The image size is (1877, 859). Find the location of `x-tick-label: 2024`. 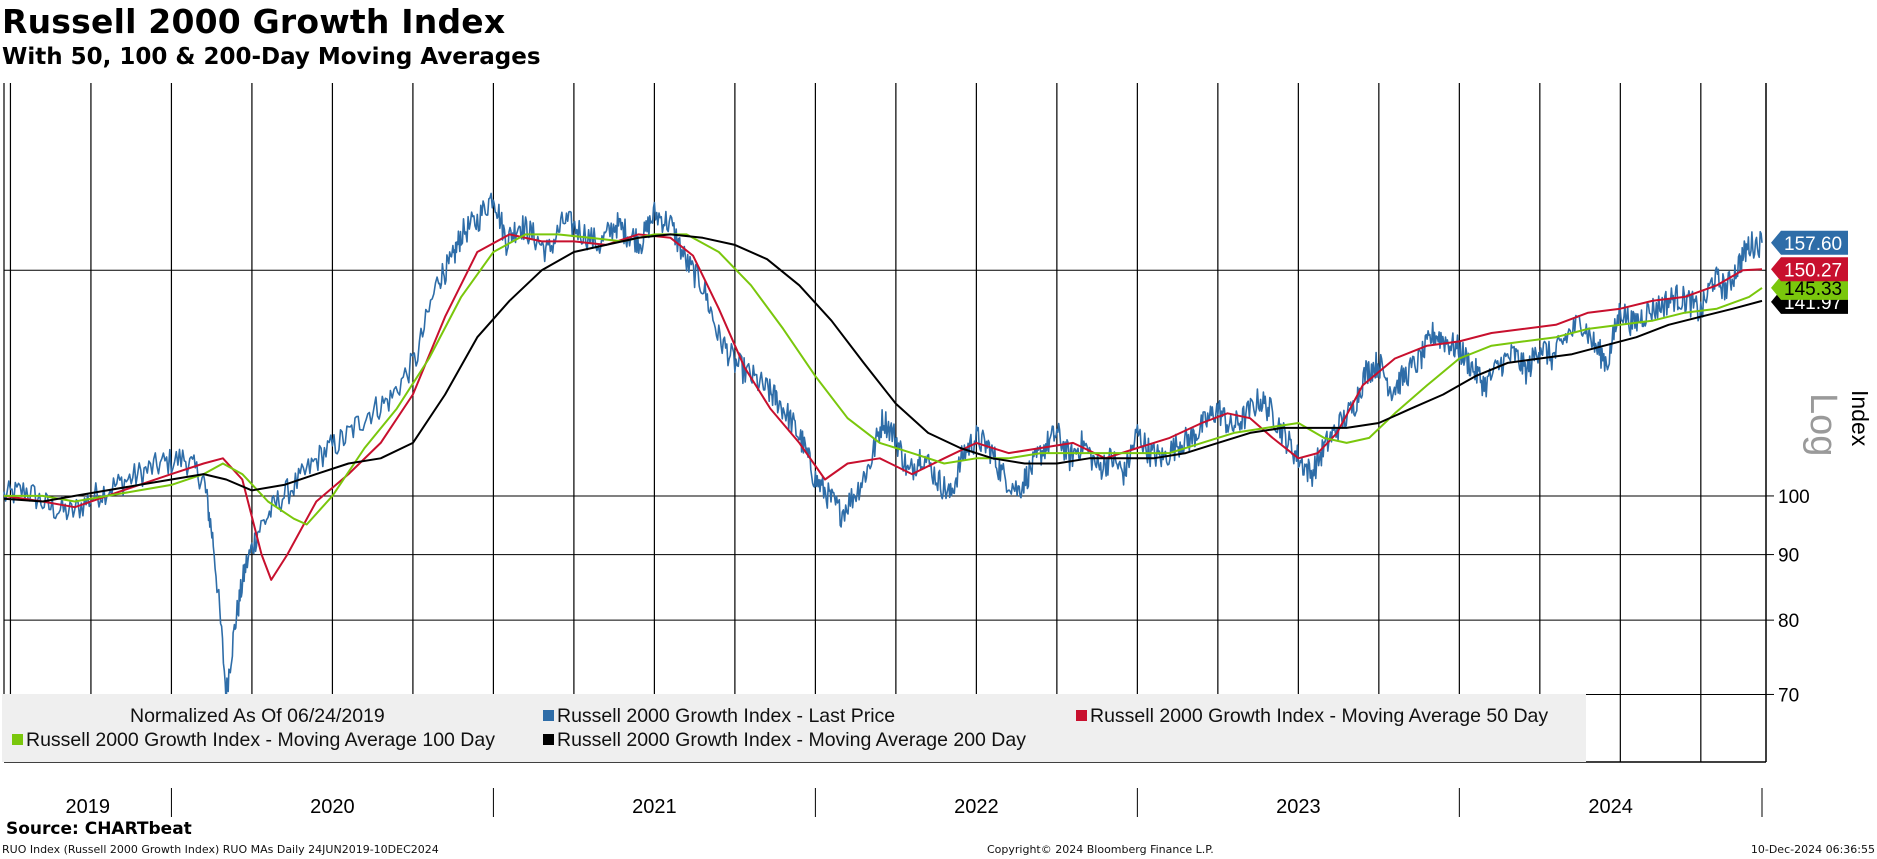

x-tick-label: 2024 is located at coordinates (1610, 807).